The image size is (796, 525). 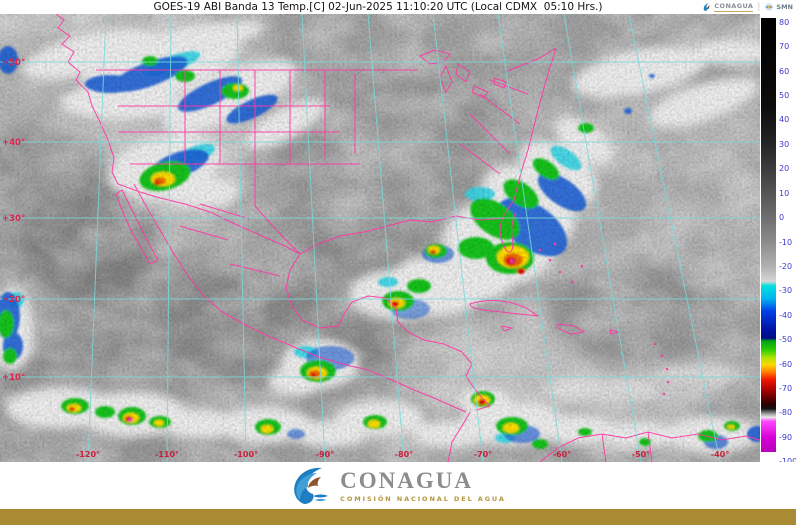 What do you see at coordinates (784, 95) in the screenshot?
I see `colorbar-tick: 50` at bounding box center [784, 95].